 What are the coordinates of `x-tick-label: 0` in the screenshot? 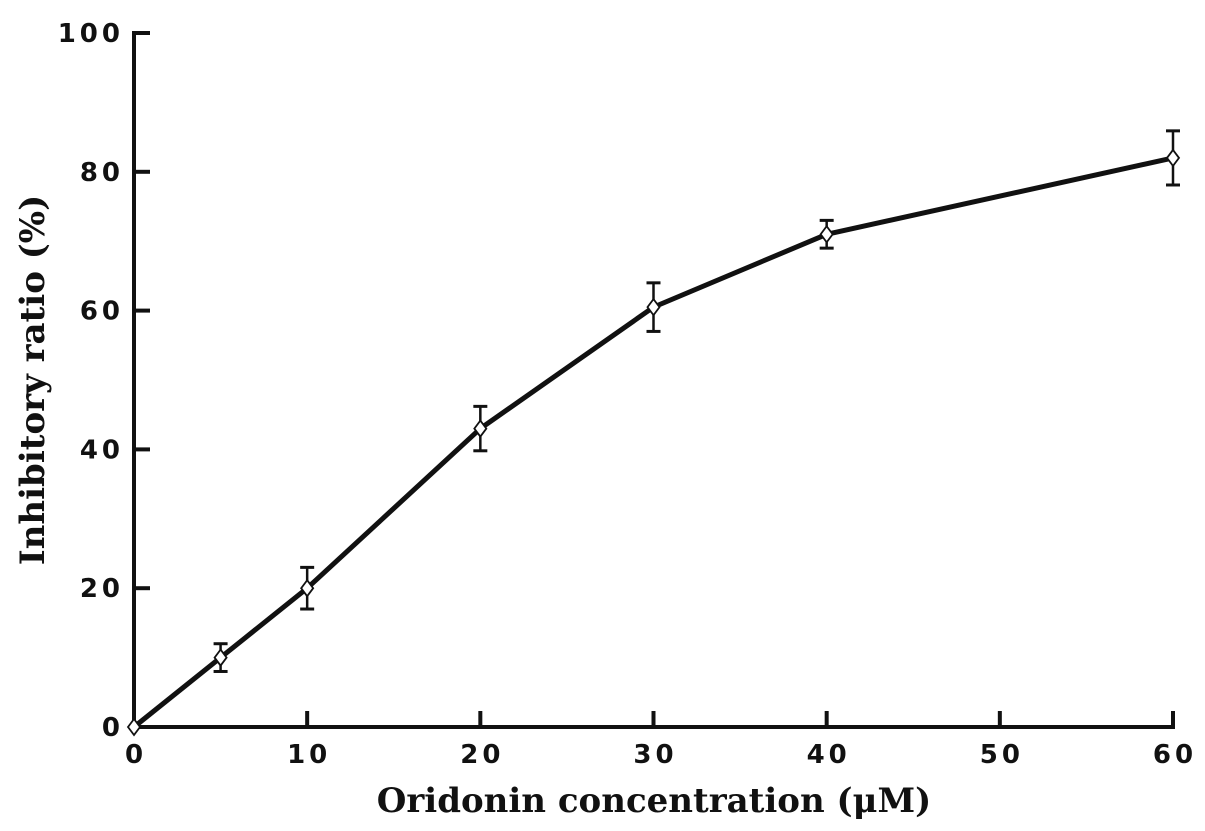 It's located at (136, 755).